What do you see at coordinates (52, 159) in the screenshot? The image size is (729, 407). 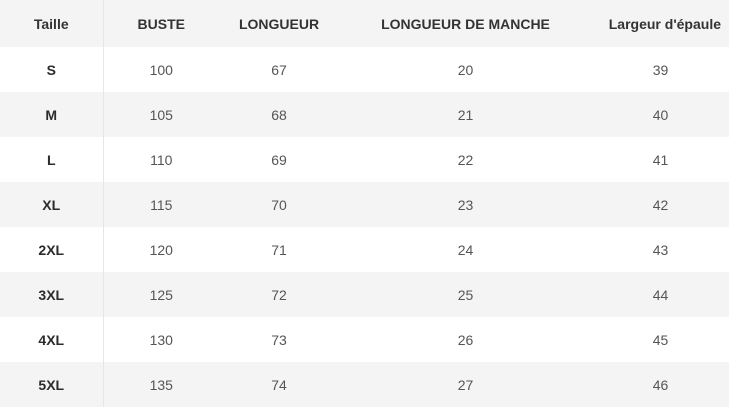 I see `size-cell: L` at bounding box center [52, 159].